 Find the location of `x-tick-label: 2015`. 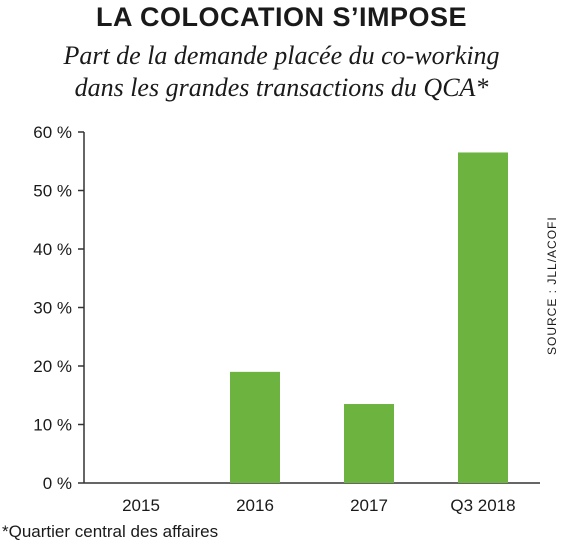

x-tick-label: 2015 is located at coordinates (141, 505).